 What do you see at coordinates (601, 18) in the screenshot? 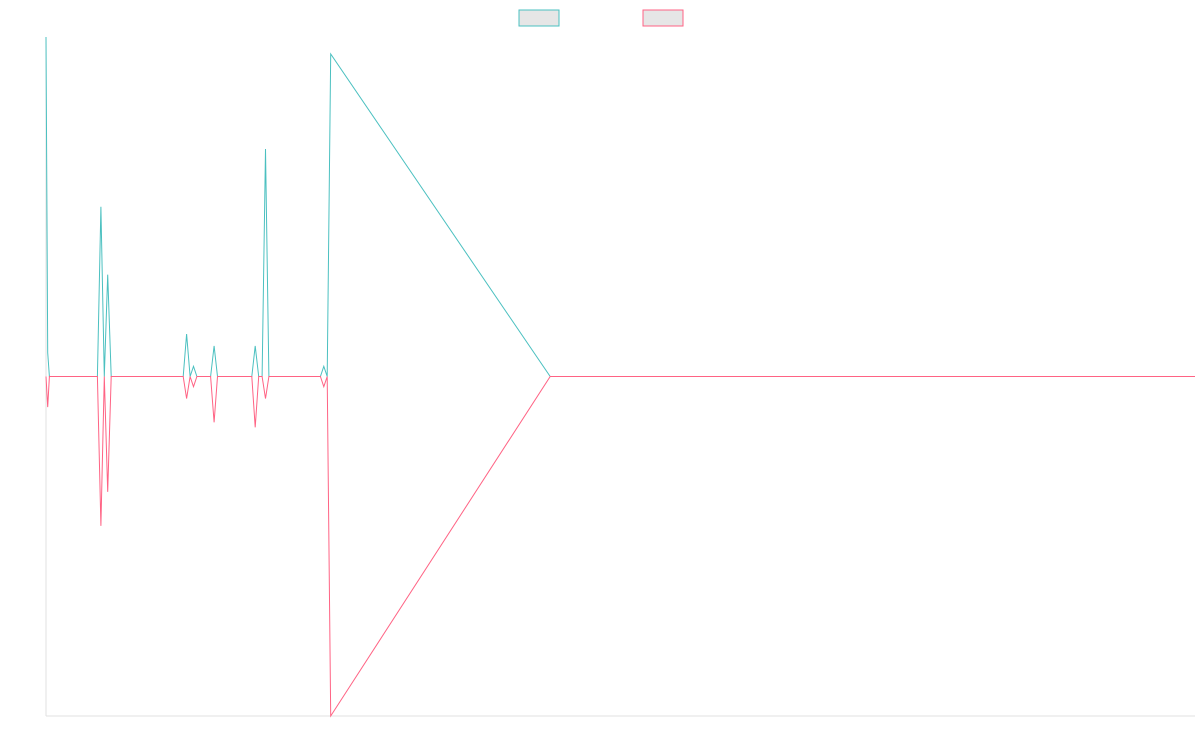
I see `legend` at bounding box center [601, 18].